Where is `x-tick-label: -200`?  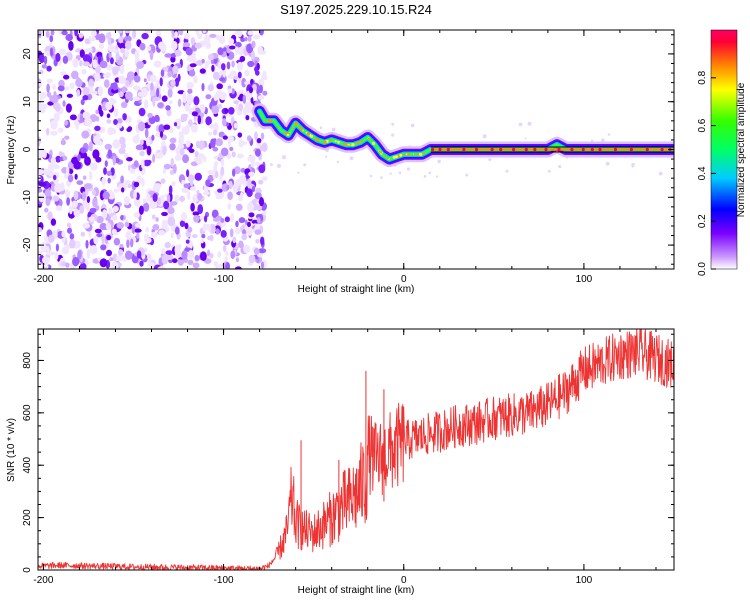
x-tick-label: -200 is located at coordinates (43, 580).